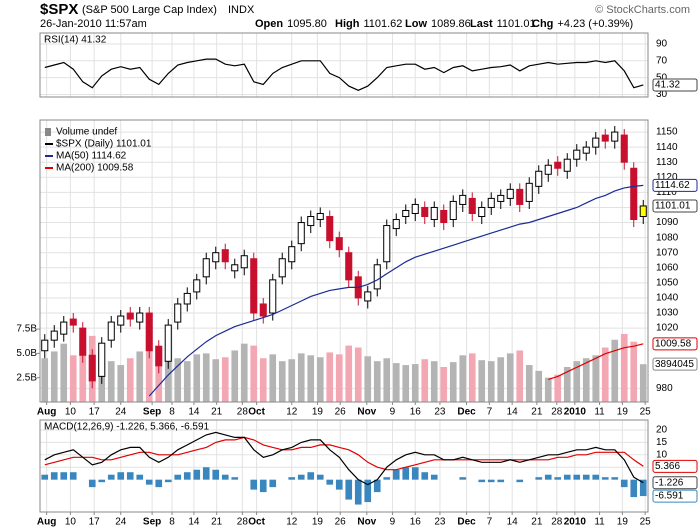  What do you see at coordinates (347, 24) in the screenshot?
I see `stat-label: High` at bounding box center [347, 24].